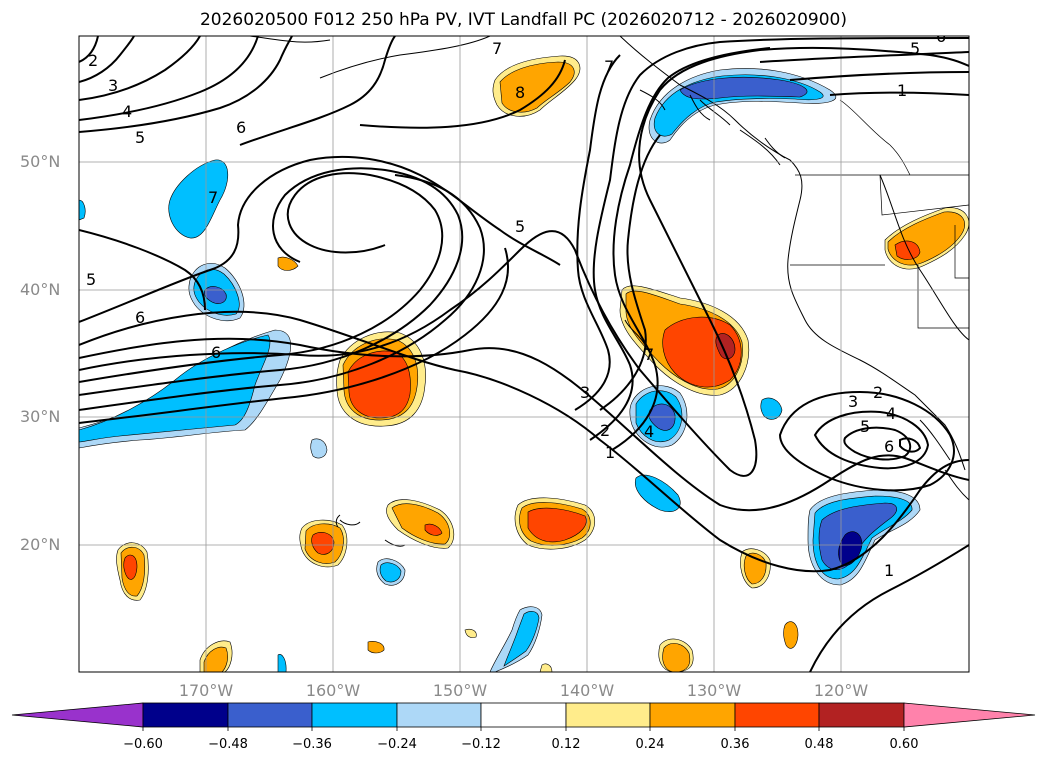 The width and height of the screenshot is (1047, 765). What do you see at coordinates (735, 744) in the screenshot?
I see `colorbar-label: 0.36` at bounding box center [735, 744].